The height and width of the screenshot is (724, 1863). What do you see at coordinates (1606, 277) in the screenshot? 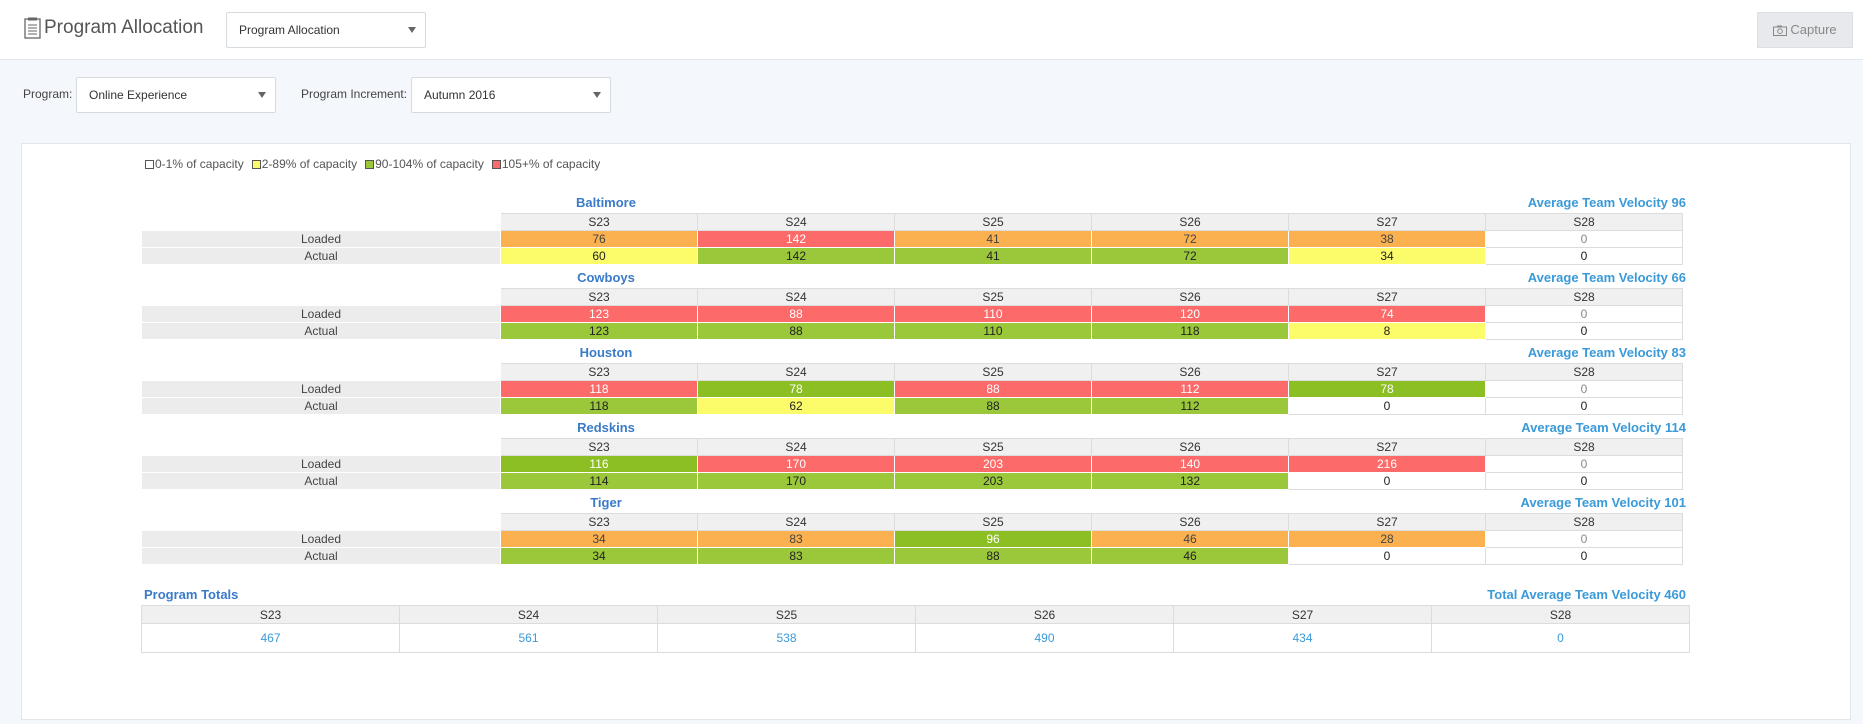
I see `team-velocity: Average Team Velocity 66` at bounding box center [1606, 277].